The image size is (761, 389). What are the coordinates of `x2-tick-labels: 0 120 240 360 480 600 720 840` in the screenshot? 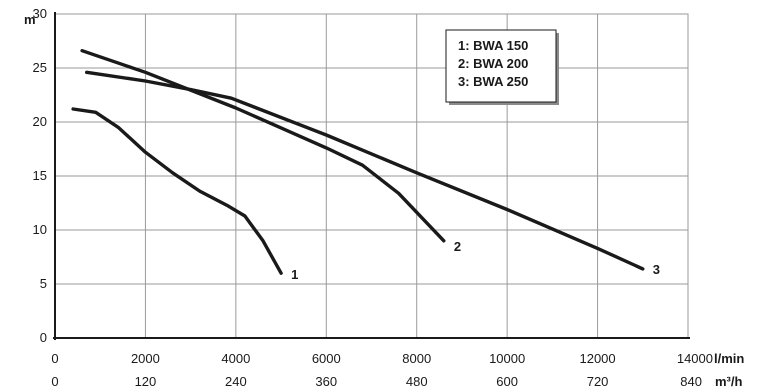 It's located at (376, 381).